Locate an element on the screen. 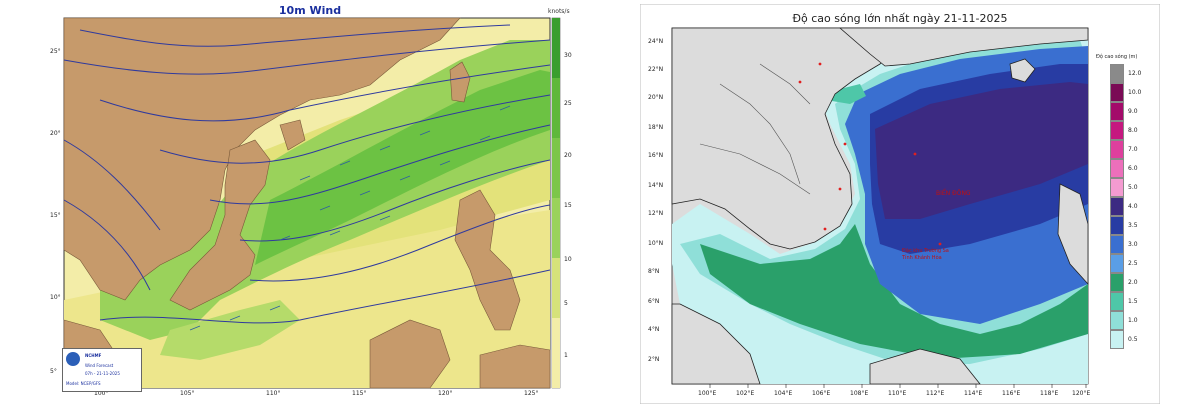  colorbar-tick: 10 is located at coordinates (568, 259).